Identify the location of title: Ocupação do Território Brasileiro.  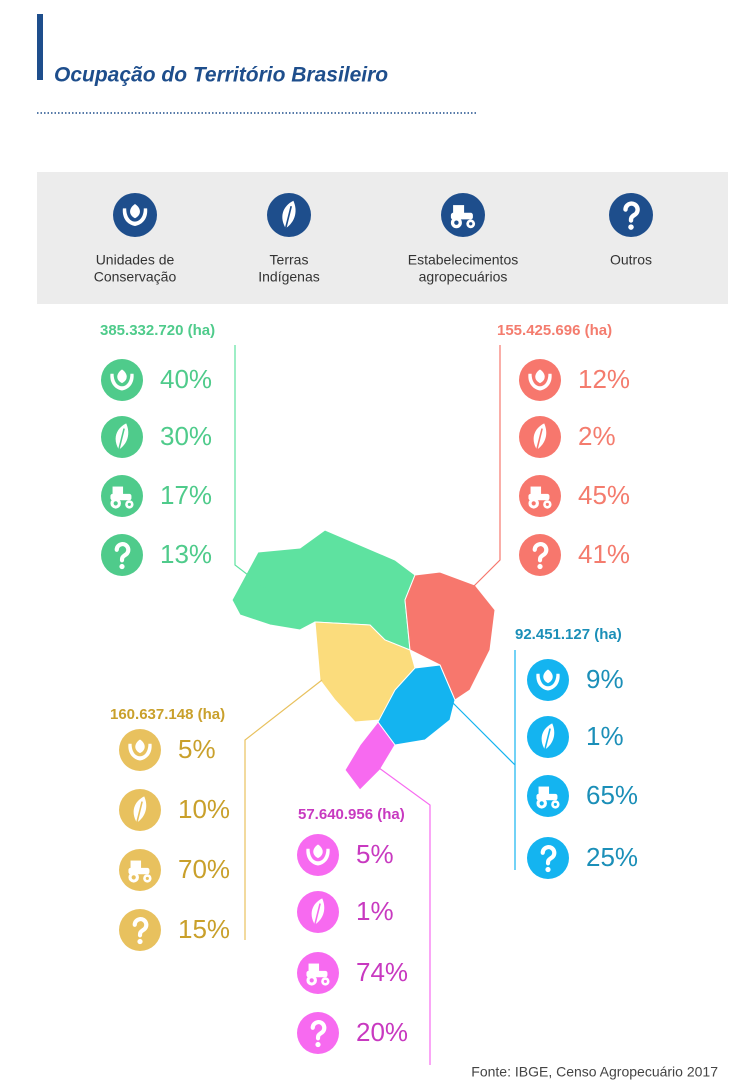
(221, 75).